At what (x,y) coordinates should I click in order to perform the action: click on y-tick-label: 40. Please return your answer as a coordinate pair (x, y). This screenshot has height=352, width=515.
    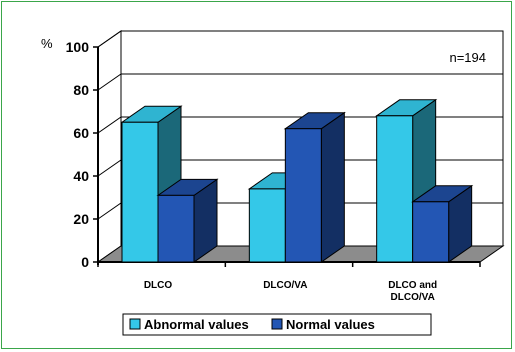
    Looking at the image, I should click on (81, 176).